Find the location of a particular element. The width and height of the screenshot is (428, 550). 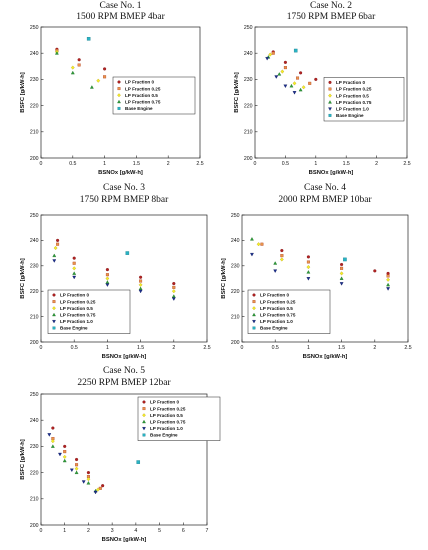

x-tick-label: 0.5 is located at coordinates (285, 164).